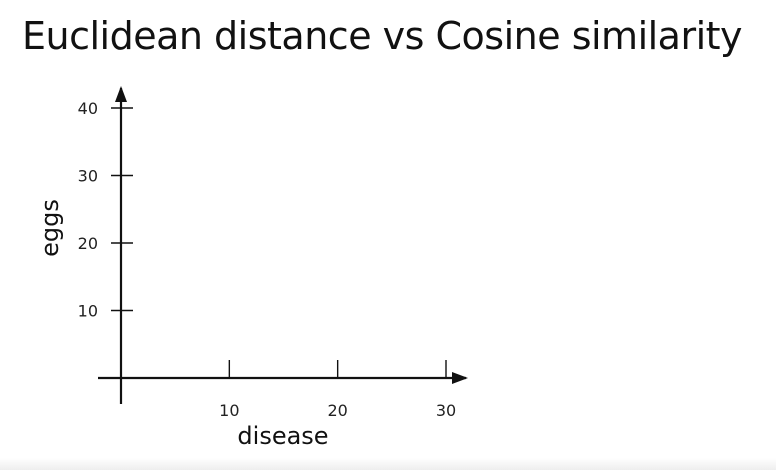 The height and width of the screenshot is (470, 776). Describe the element at coordinates (229, 410) in the screenshot. I see `x-tick-label: 10` at that location.